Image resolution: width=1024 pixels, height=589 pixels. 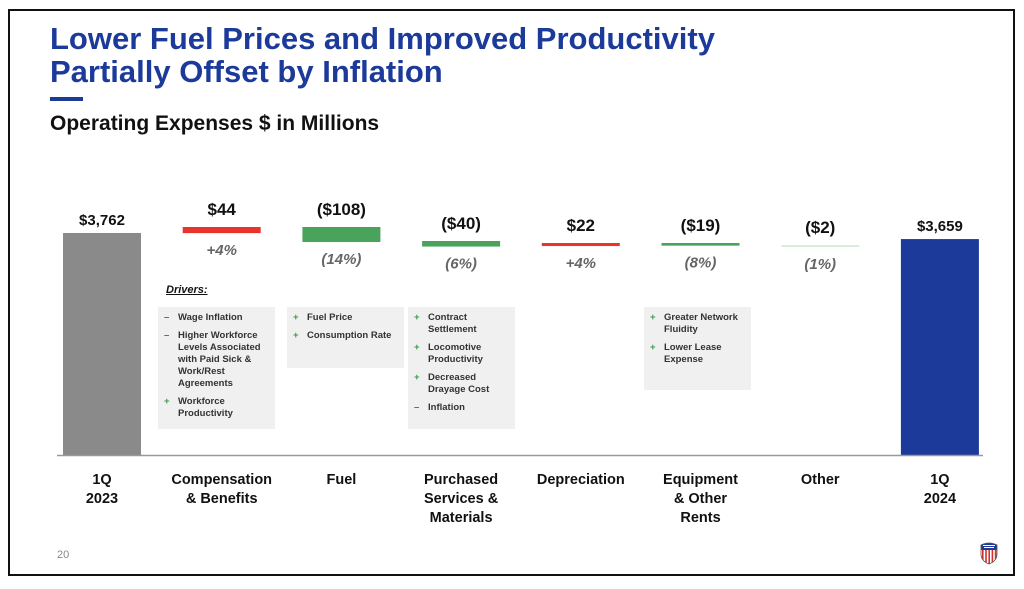 I want to click on category-label: Fuel, so click(x=341, y=480).